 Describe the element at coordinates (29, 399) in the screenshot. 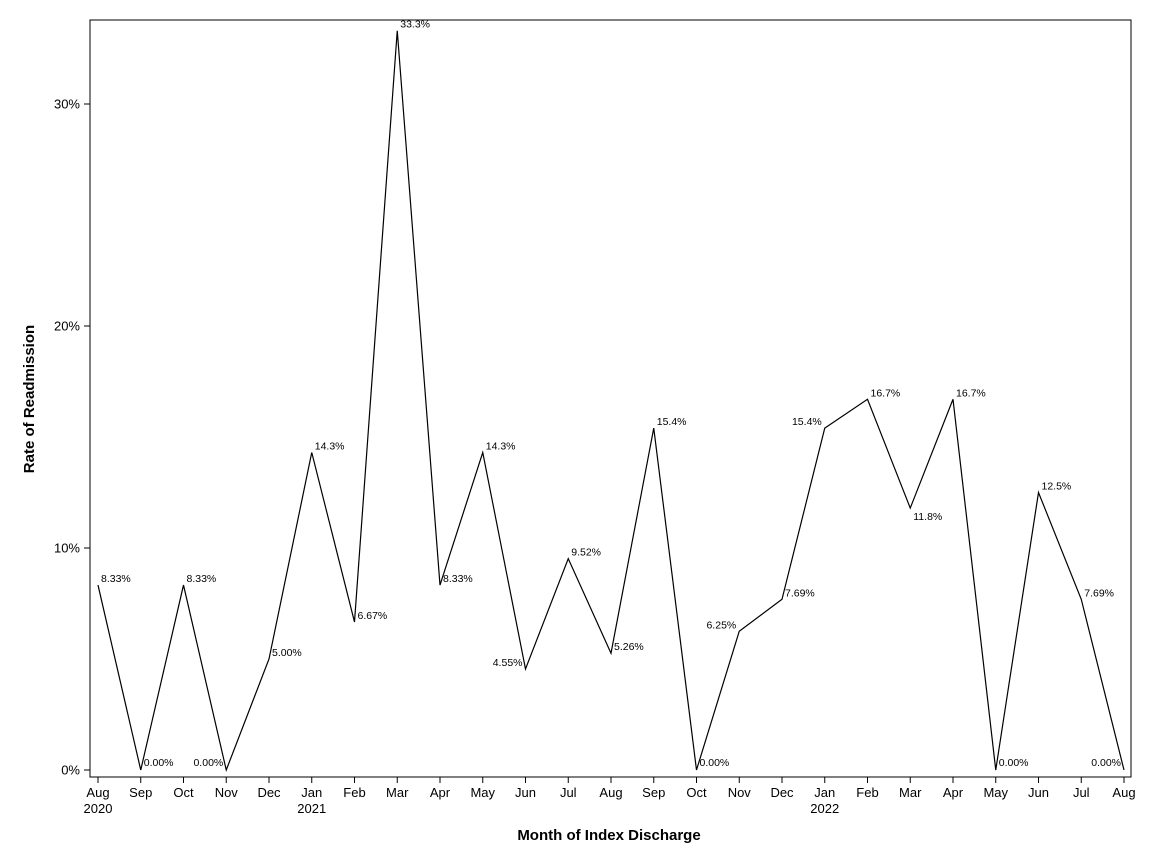

I see `y-axis-title: Rate of Readmission` at that location.